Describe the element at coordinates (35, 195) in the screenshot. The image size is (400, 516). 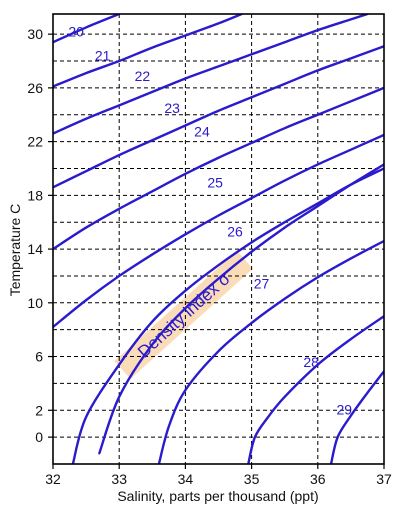
I see `y-tick-label: 18` at that location.